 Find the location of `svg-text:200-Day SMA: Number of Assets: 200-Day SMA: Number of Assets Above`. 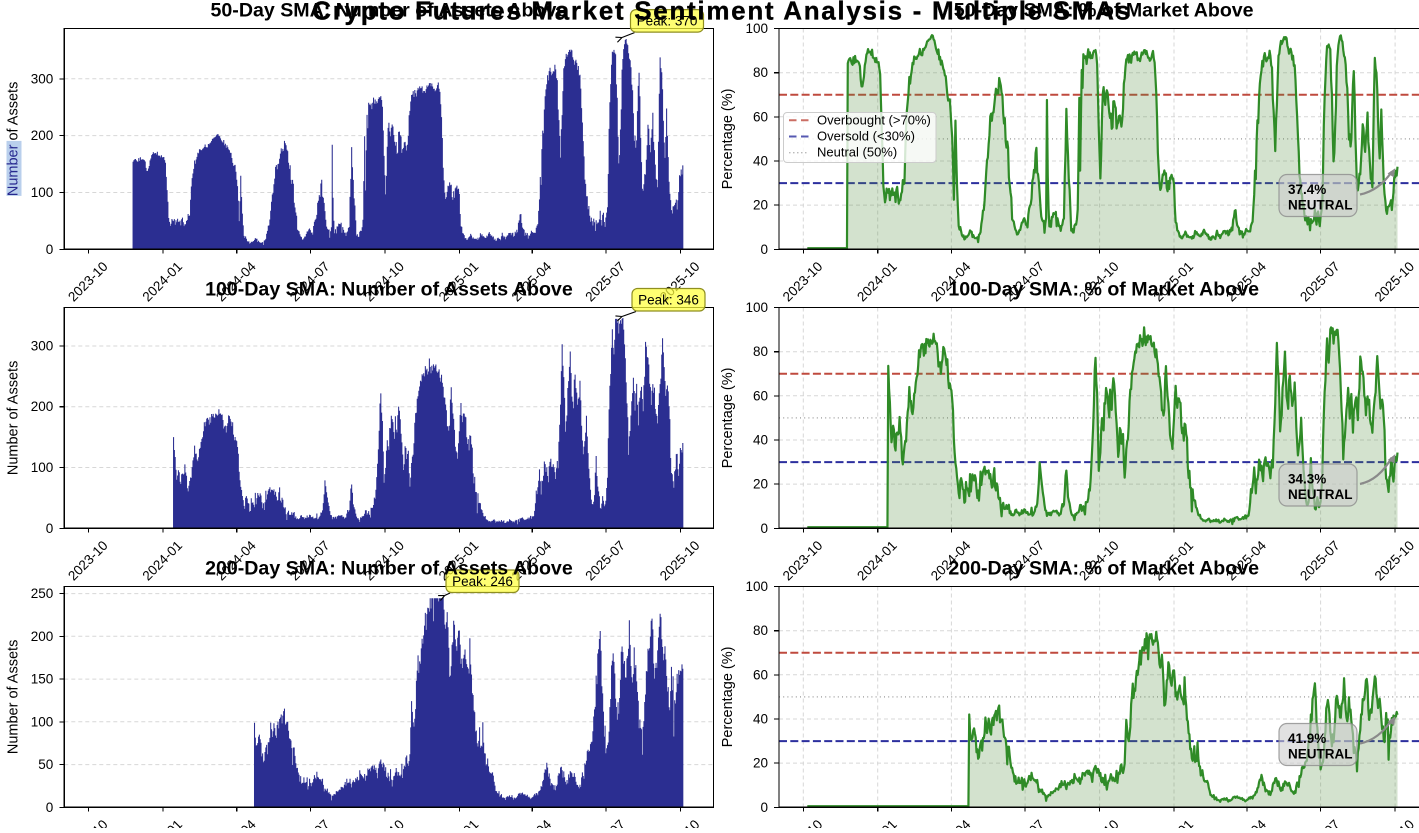

svg-text:200-Day SMA: Number of Assets: 200-Day SMA: Number of Assets Above is located at coordinates (389, 569).